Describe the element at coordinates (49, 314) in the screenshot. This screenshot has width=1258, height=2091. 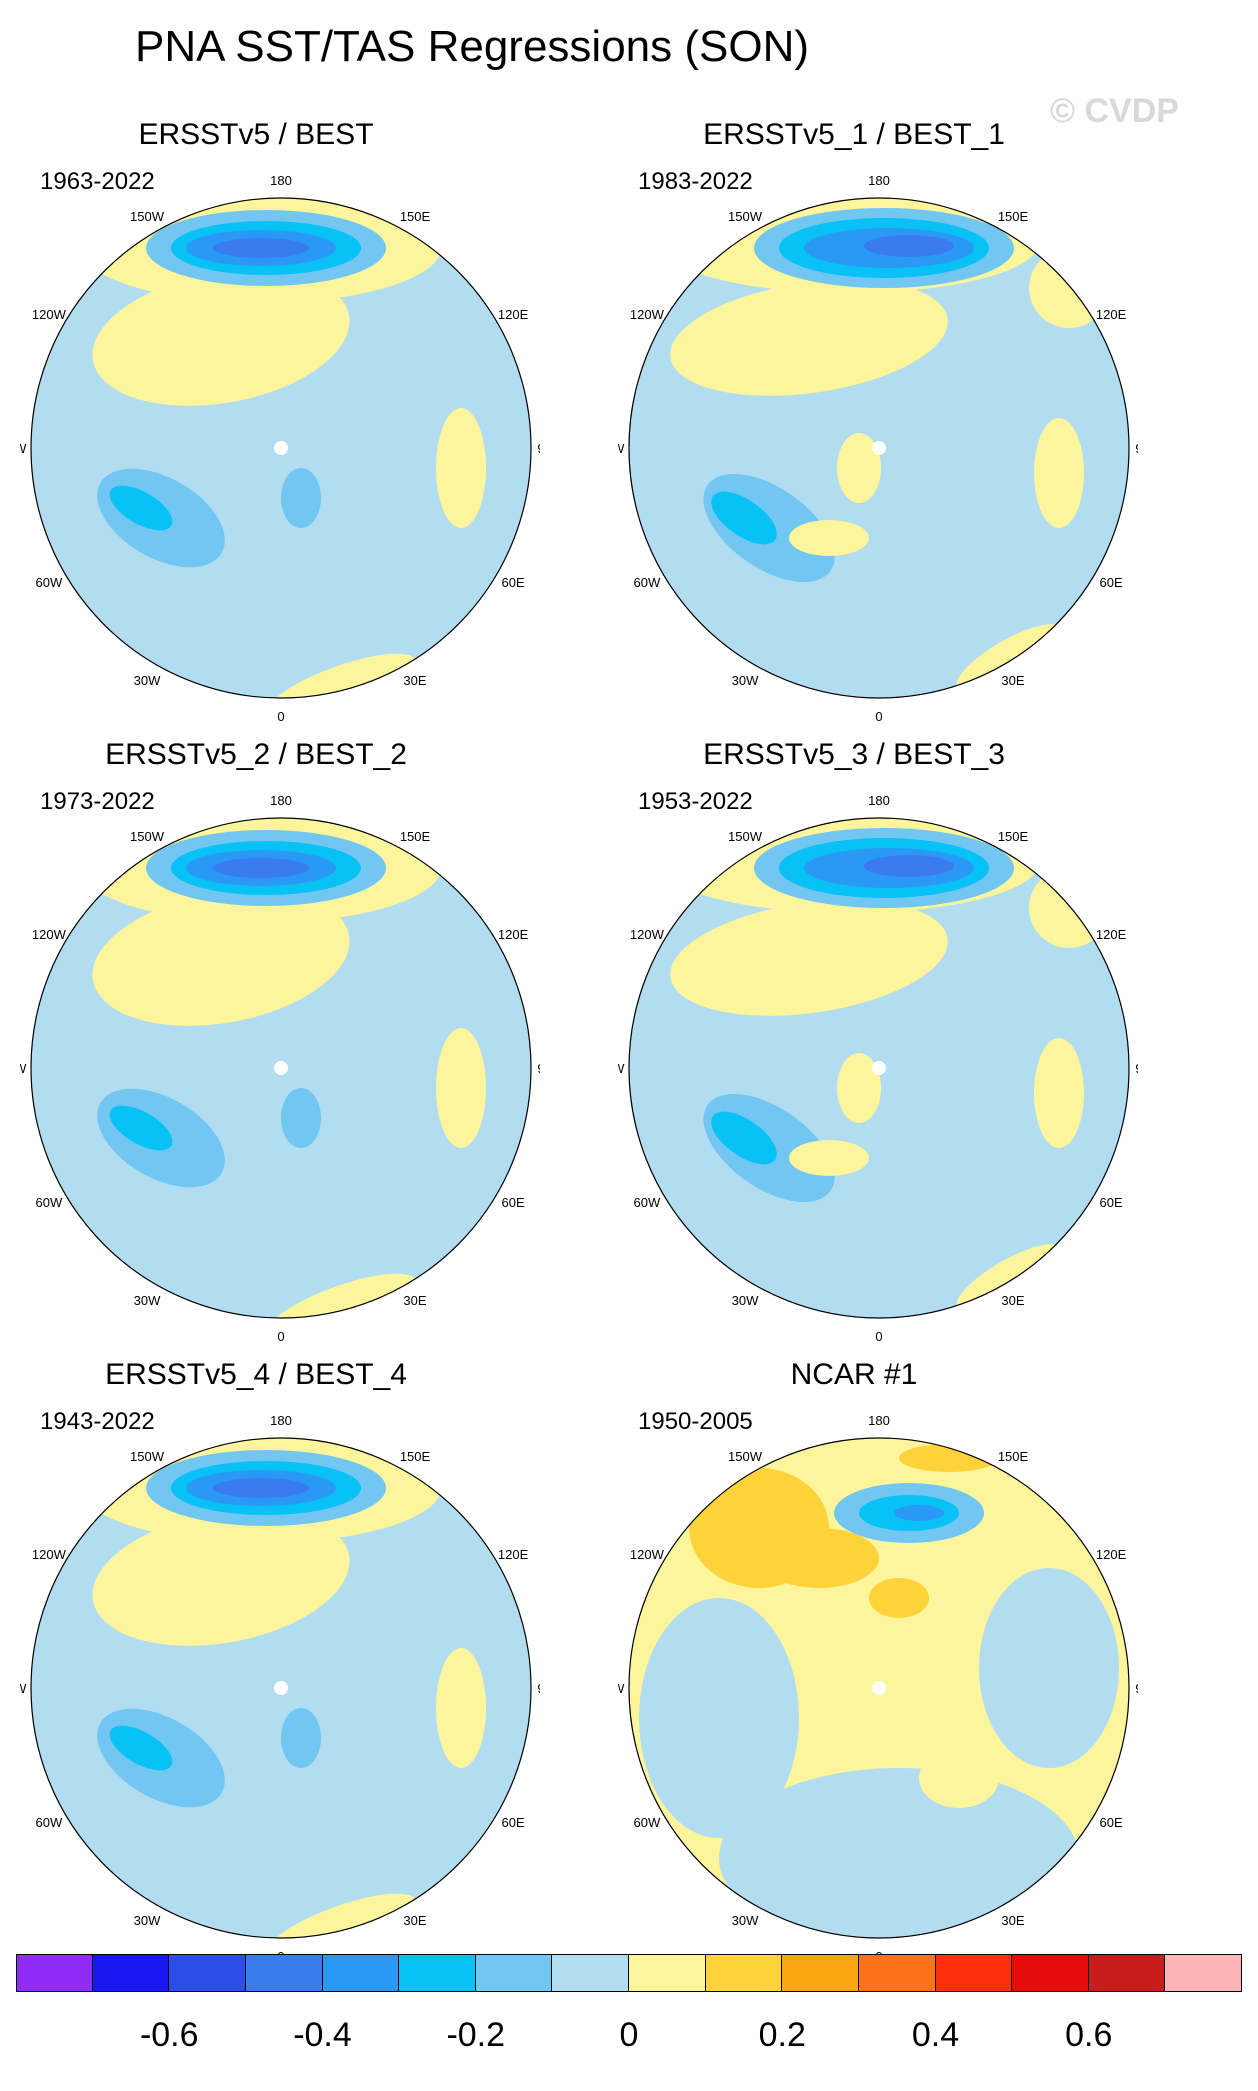
I see `longitude-label: 120W` at that location.